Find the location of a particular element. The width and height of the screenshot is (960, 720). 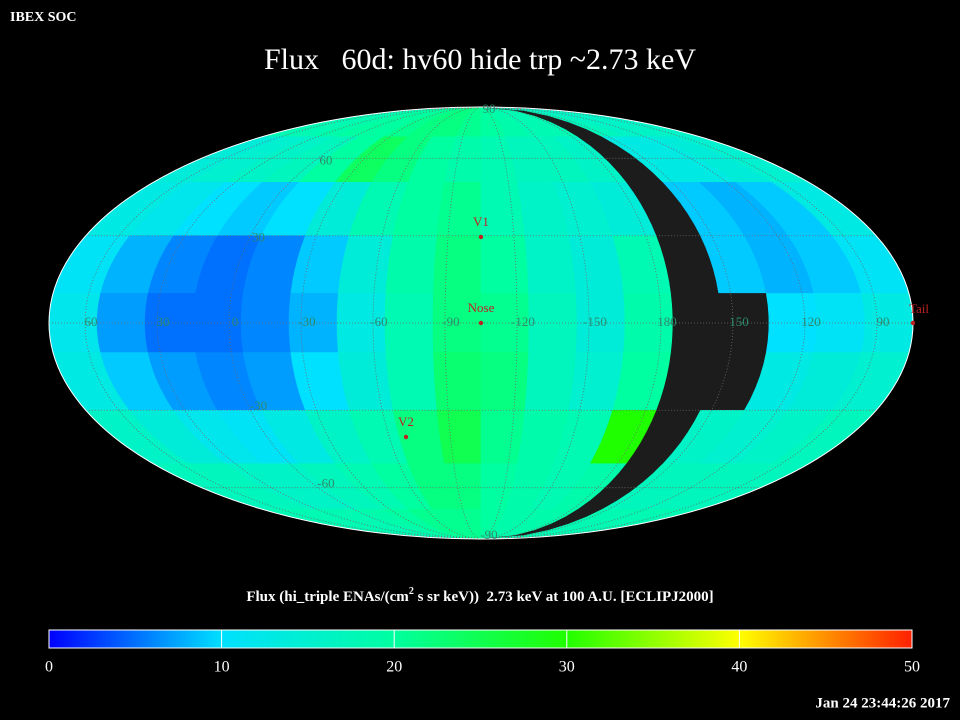

lat-label: -30 is located at coordinates (258, 405).